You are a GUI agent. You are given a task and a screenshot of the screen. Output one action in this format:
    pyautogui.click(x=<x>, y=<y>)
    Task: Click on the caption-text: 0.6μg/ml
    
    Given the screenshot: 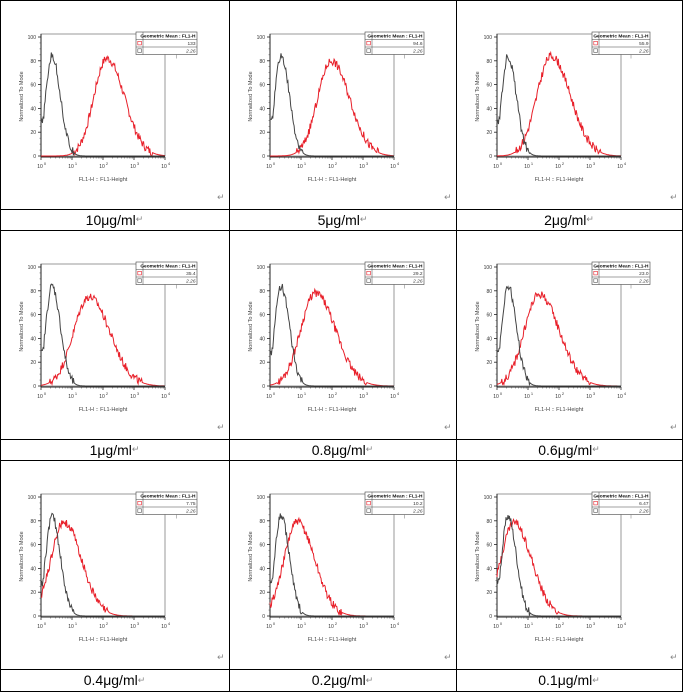 What is the action you would take?
    pyautogui.click(x=565, y=449)
    